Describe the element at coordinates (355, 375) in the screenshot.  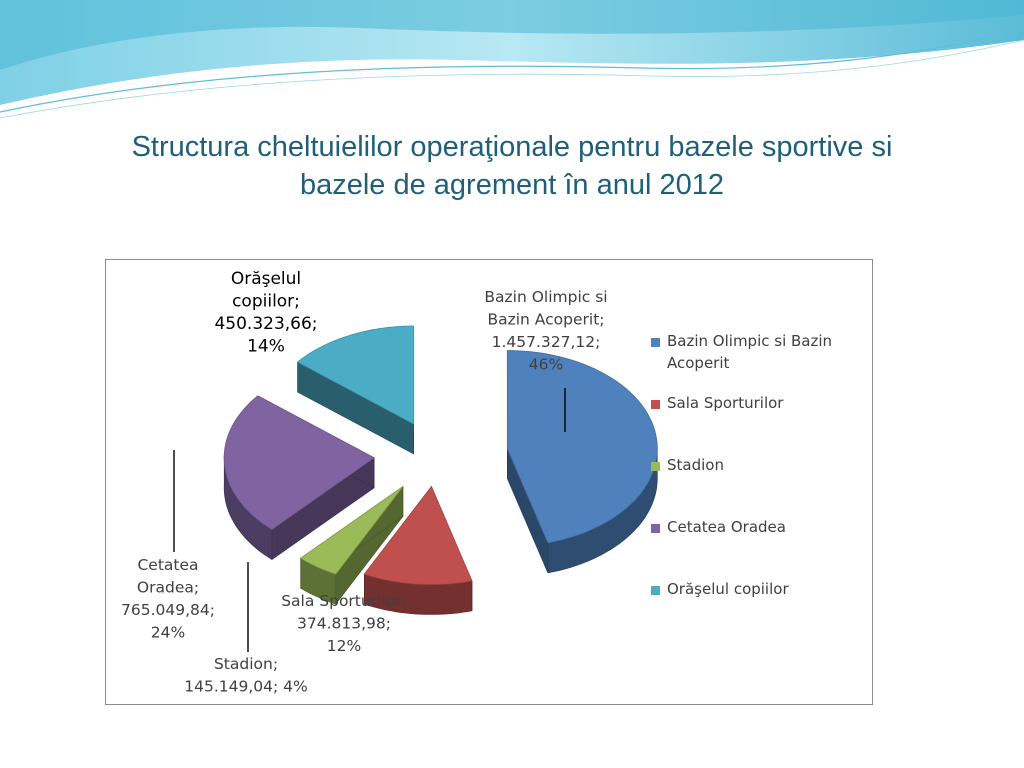
I see `pie-slice-top-orasel` at that location.